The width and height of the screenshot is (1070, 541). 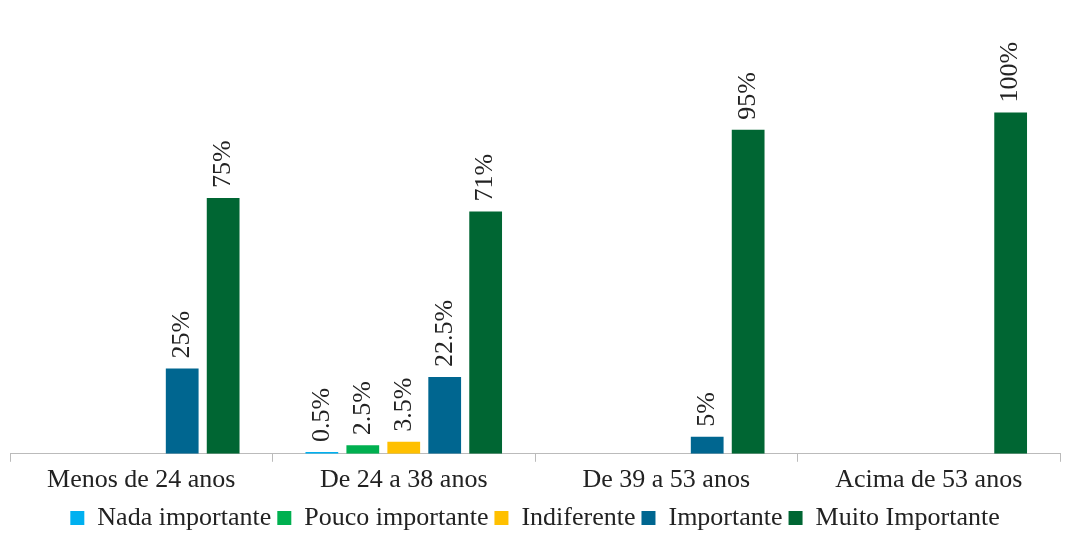 What do you see at coordinates (907, 516) in the screenshot?
I see `legend-label: Muito Importante` at bounding box center [907, 516].